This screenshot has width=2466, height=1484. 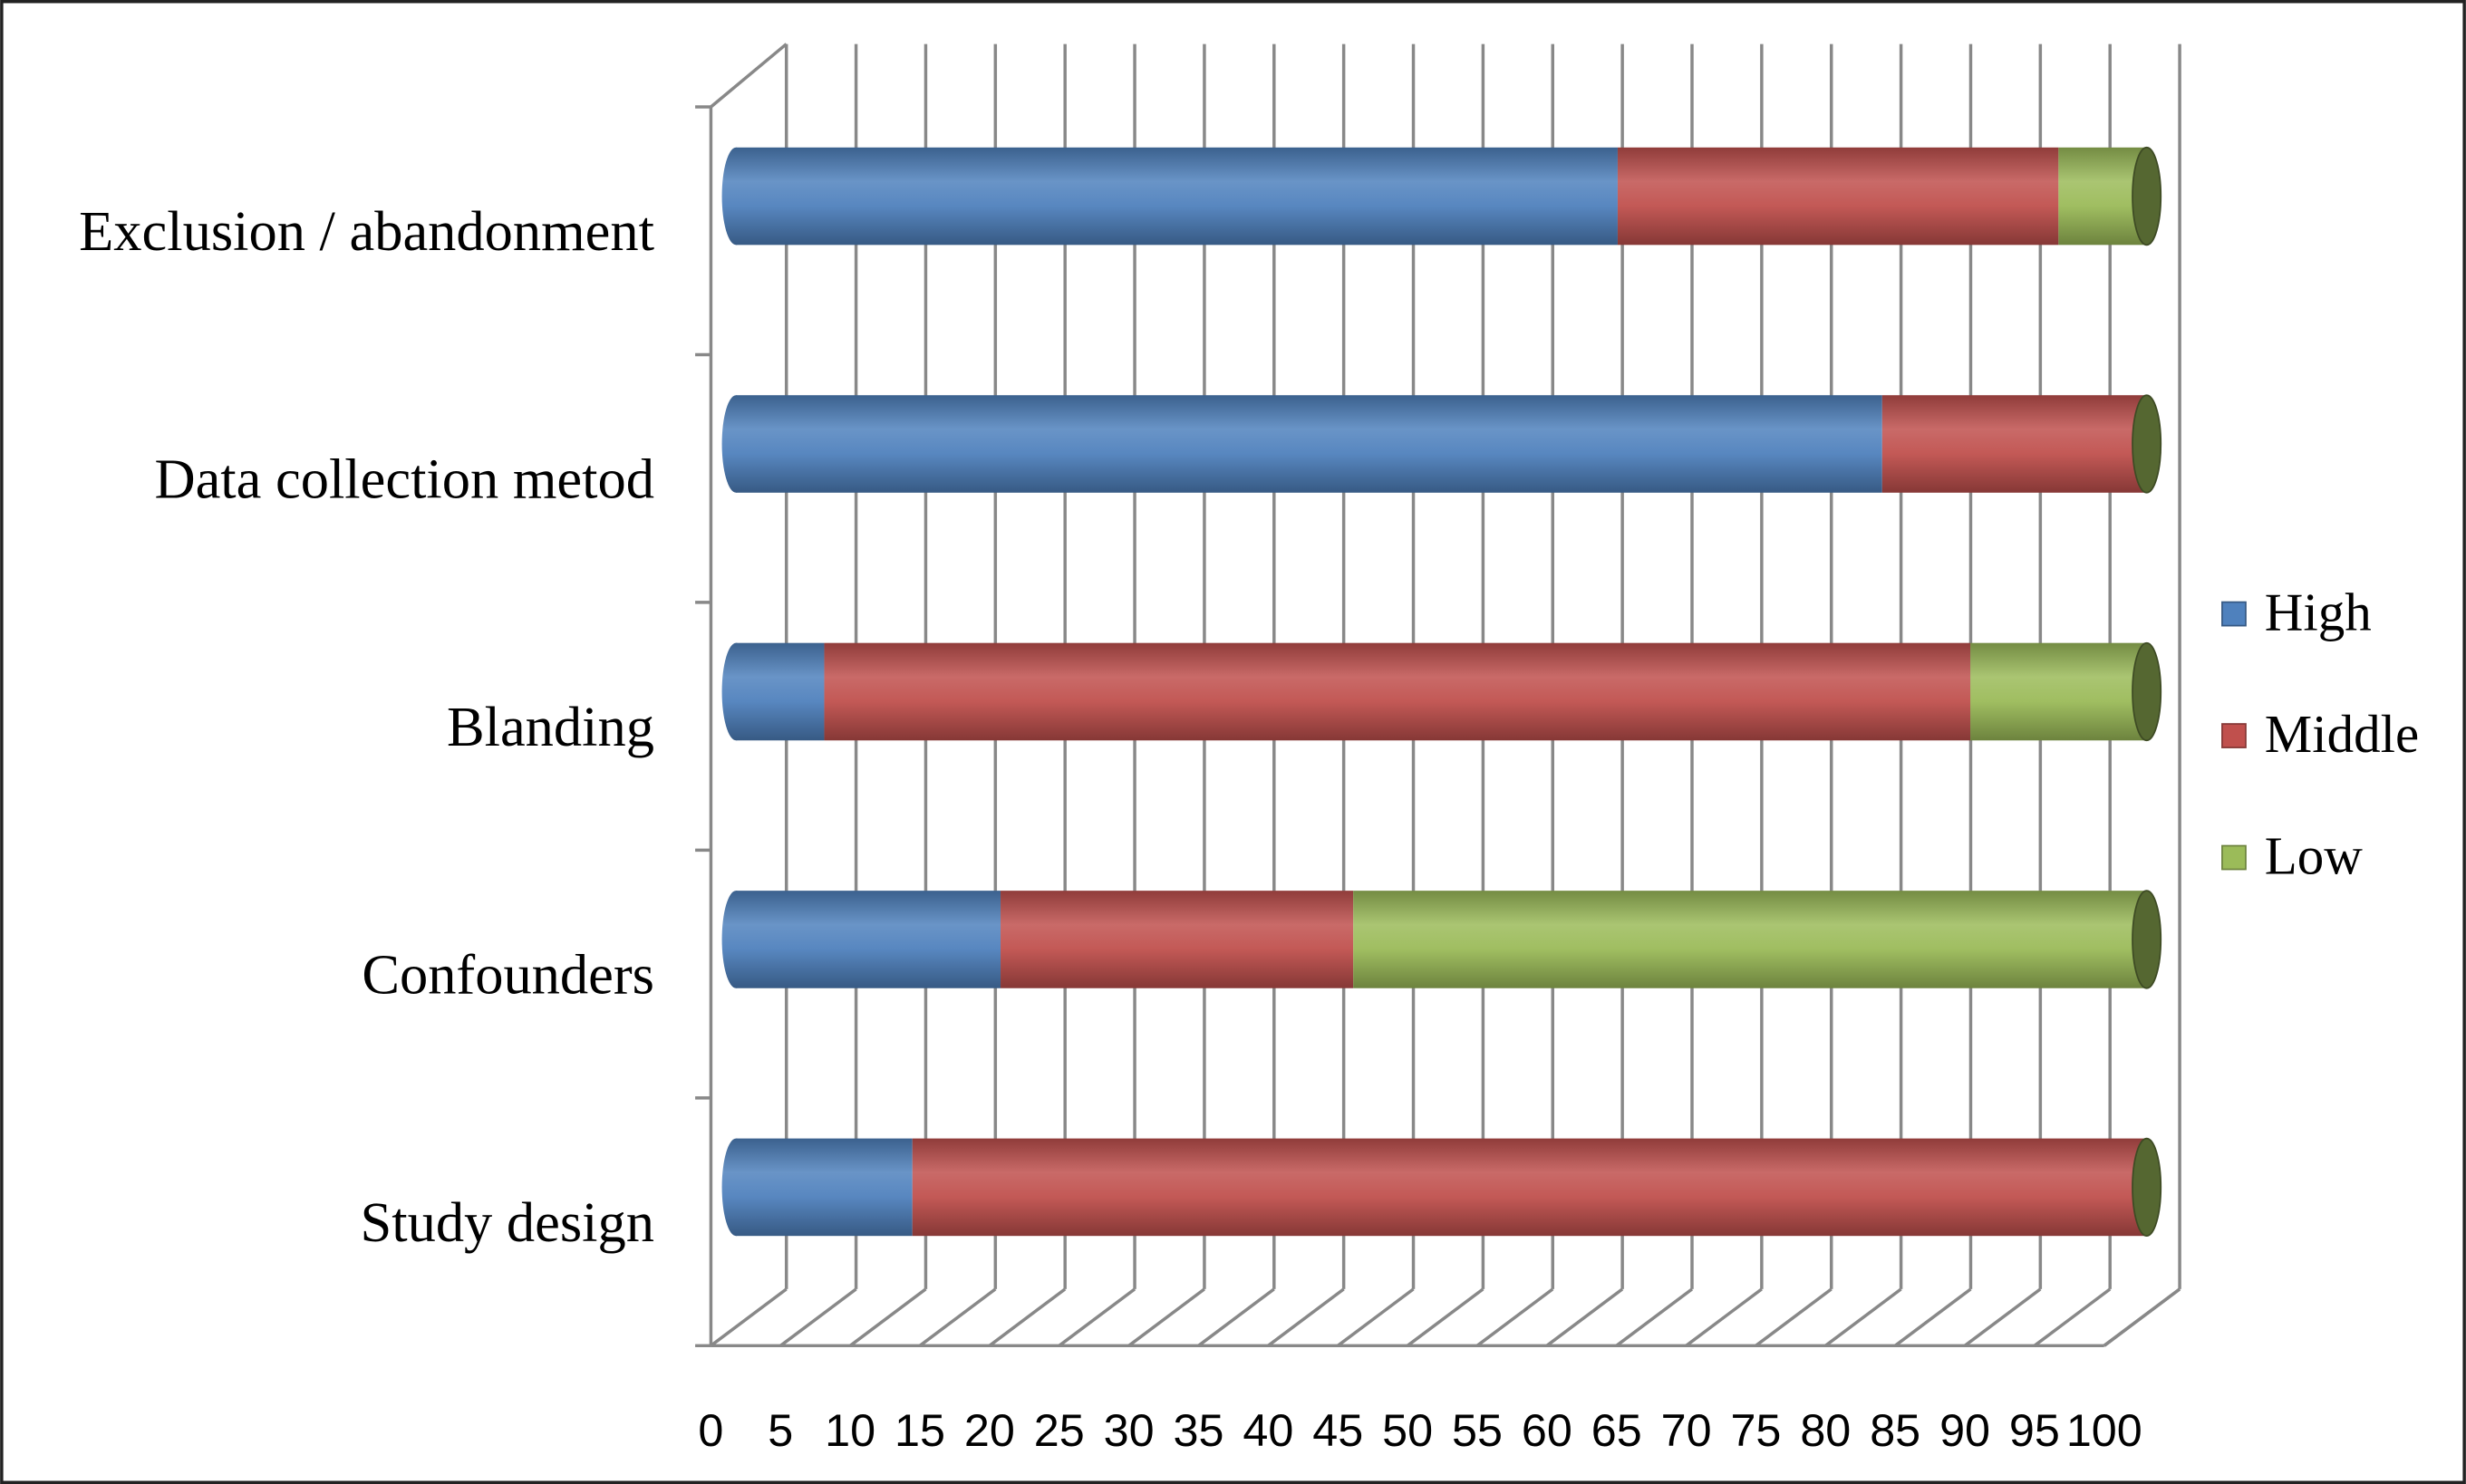 I want to click on x-tick-label: 15, so click(x=920, y=1430).